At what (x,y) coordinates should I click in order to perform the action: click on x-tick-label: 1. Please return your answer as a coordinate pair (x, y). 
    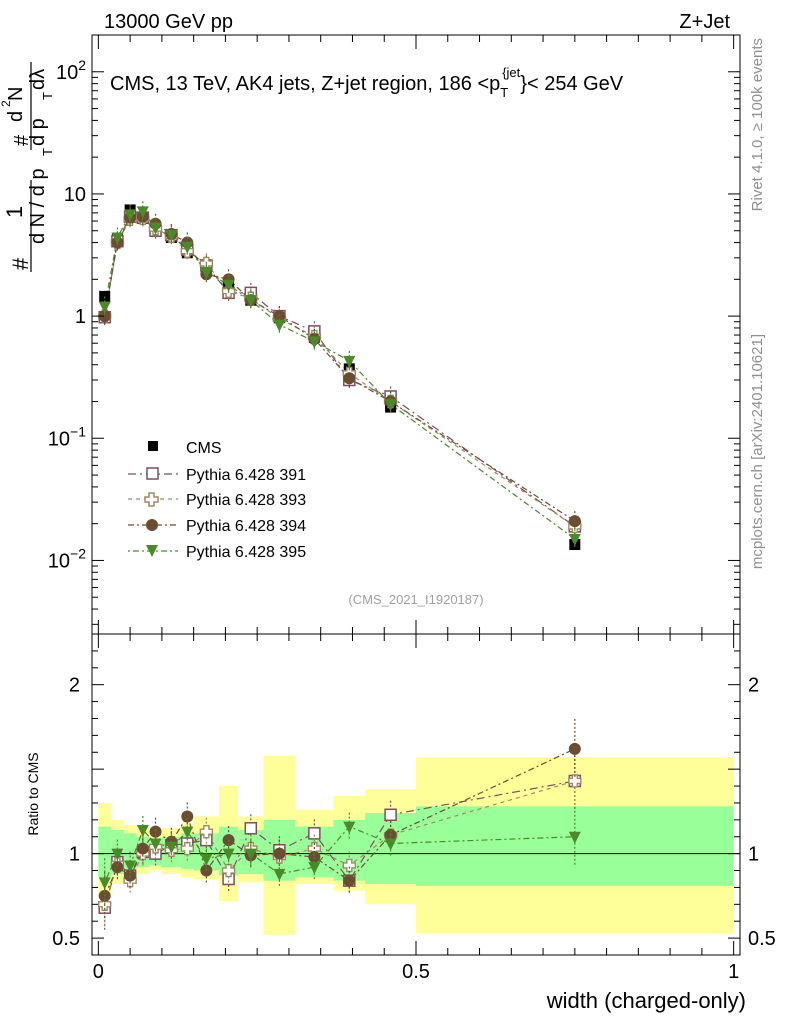
    Looking at the image, I should click on (733, 972).